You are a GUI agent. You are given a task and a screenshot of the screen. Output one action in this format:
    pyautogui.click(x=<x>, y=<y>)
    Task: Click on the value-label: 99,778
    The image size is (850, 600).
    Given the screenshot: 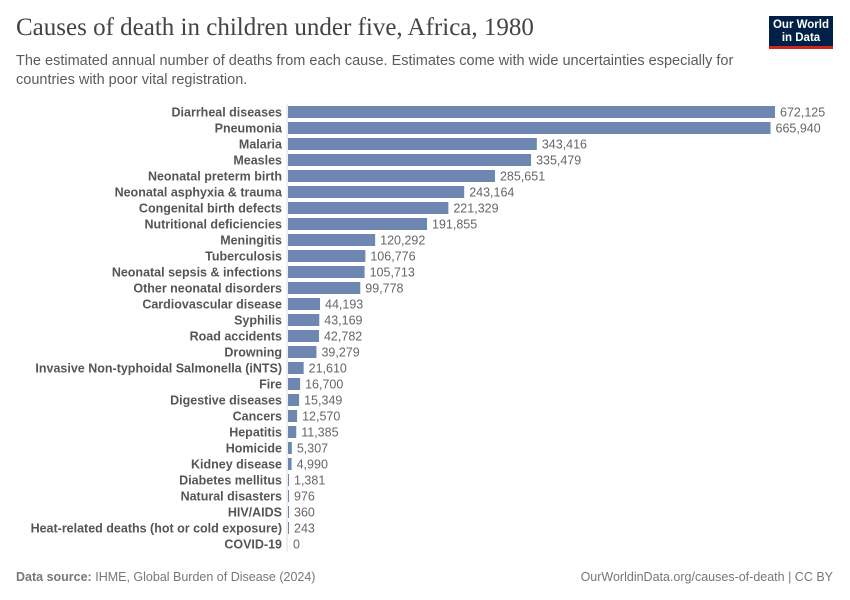 What is the action you would take?
    pyautogui.click(x=384, y=289)
    